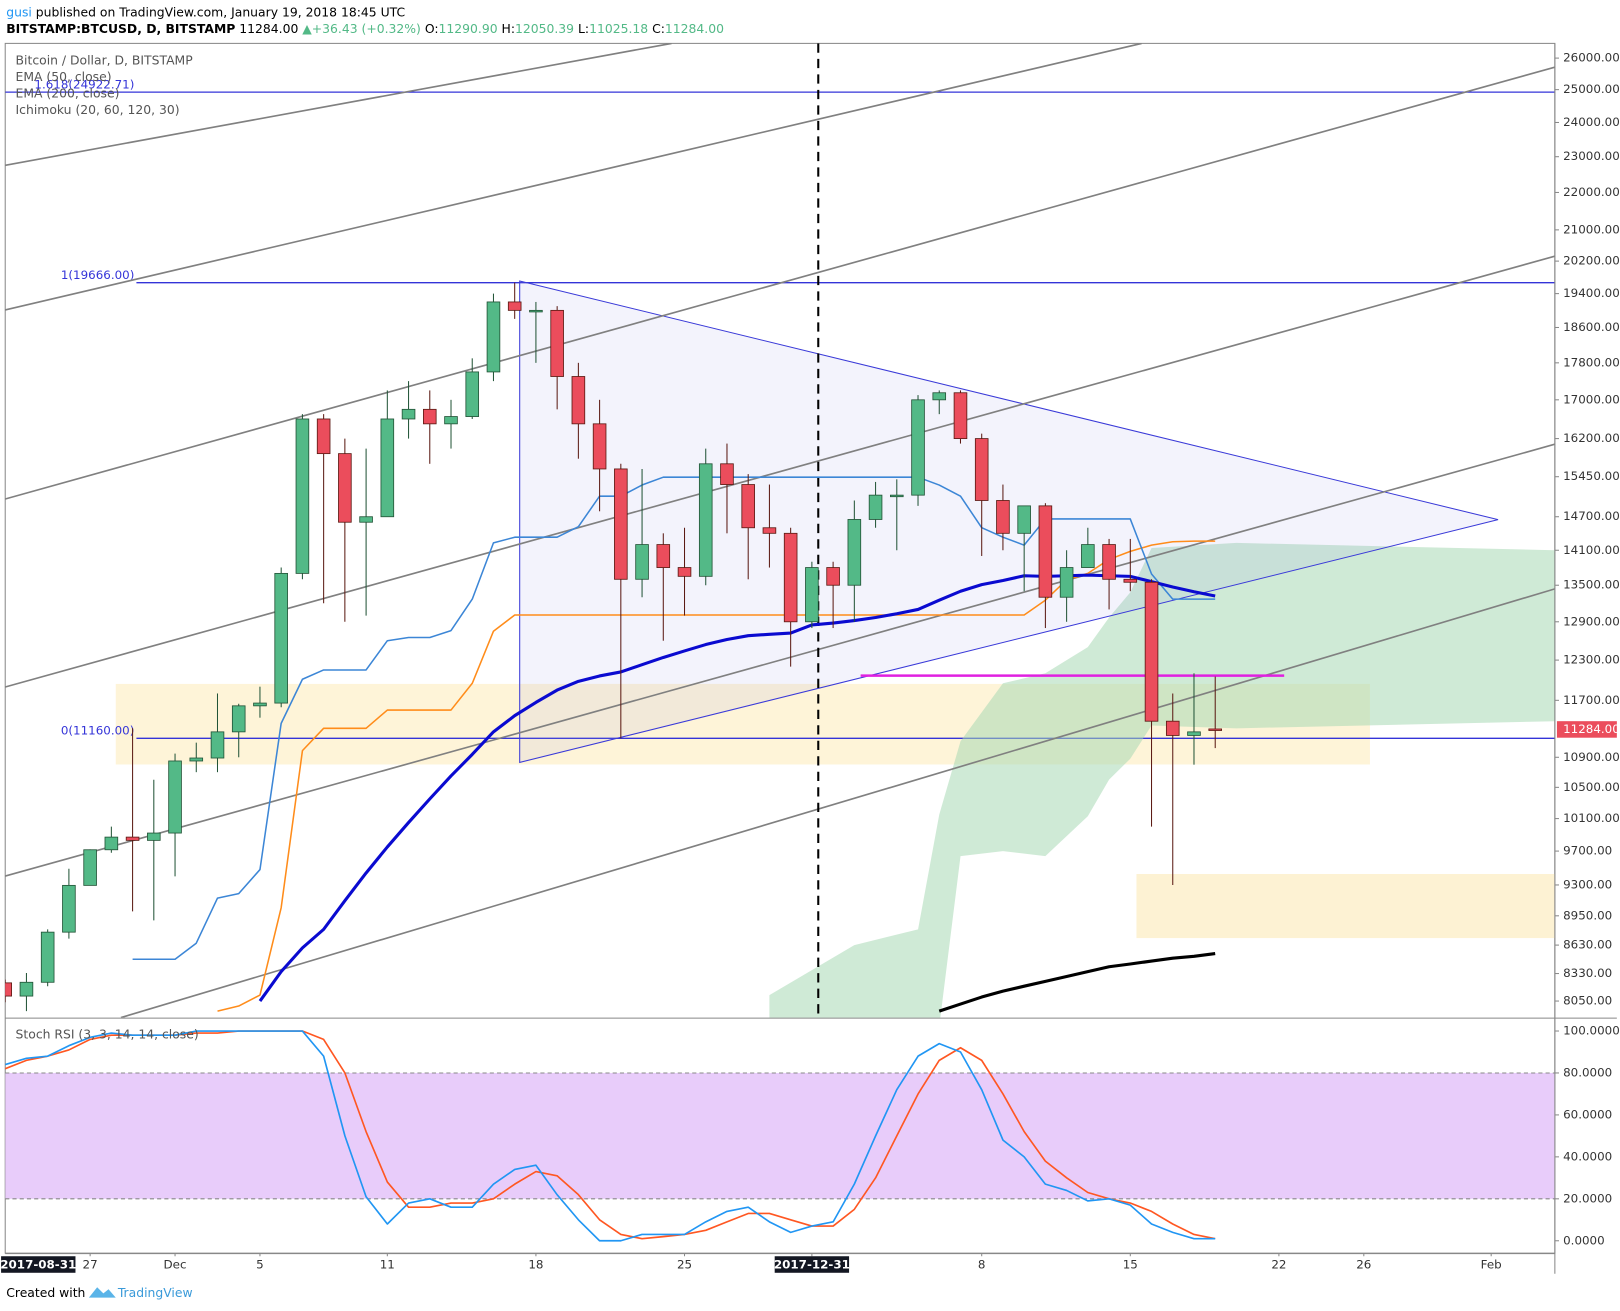 This screenshot has height=1311, width=1620. I want to click on legend-entry: Ichimoku (20, 60, 120, 30), so click(98, 109).